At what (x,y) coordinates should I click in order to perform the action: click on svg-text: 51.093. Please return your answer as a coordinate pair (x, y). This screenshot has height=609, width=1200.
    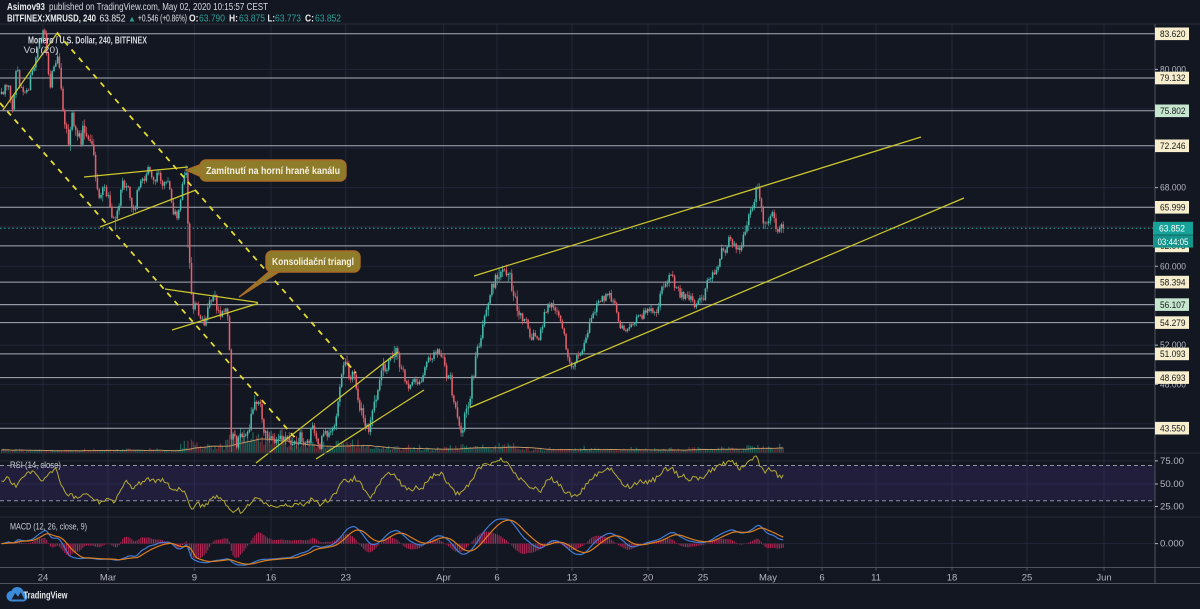
    Looking at the image, I should click on (1173, 354).